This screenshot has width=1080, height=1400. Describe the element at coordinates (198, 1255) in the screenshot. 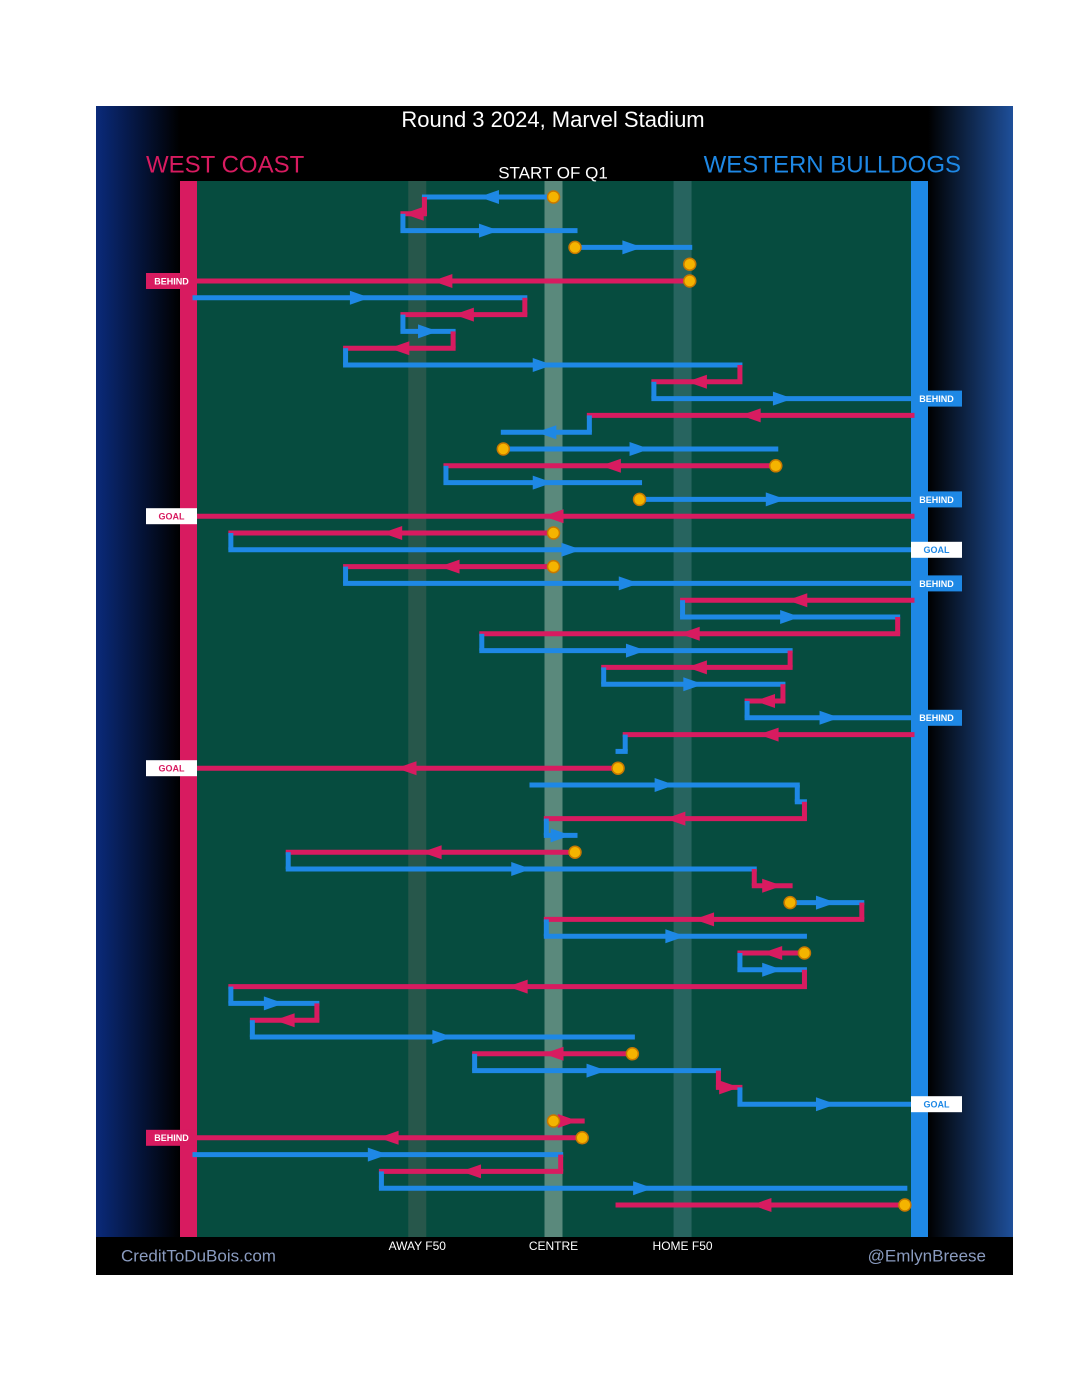

I see `credit-left: CreditToDuBois.com` at that location.